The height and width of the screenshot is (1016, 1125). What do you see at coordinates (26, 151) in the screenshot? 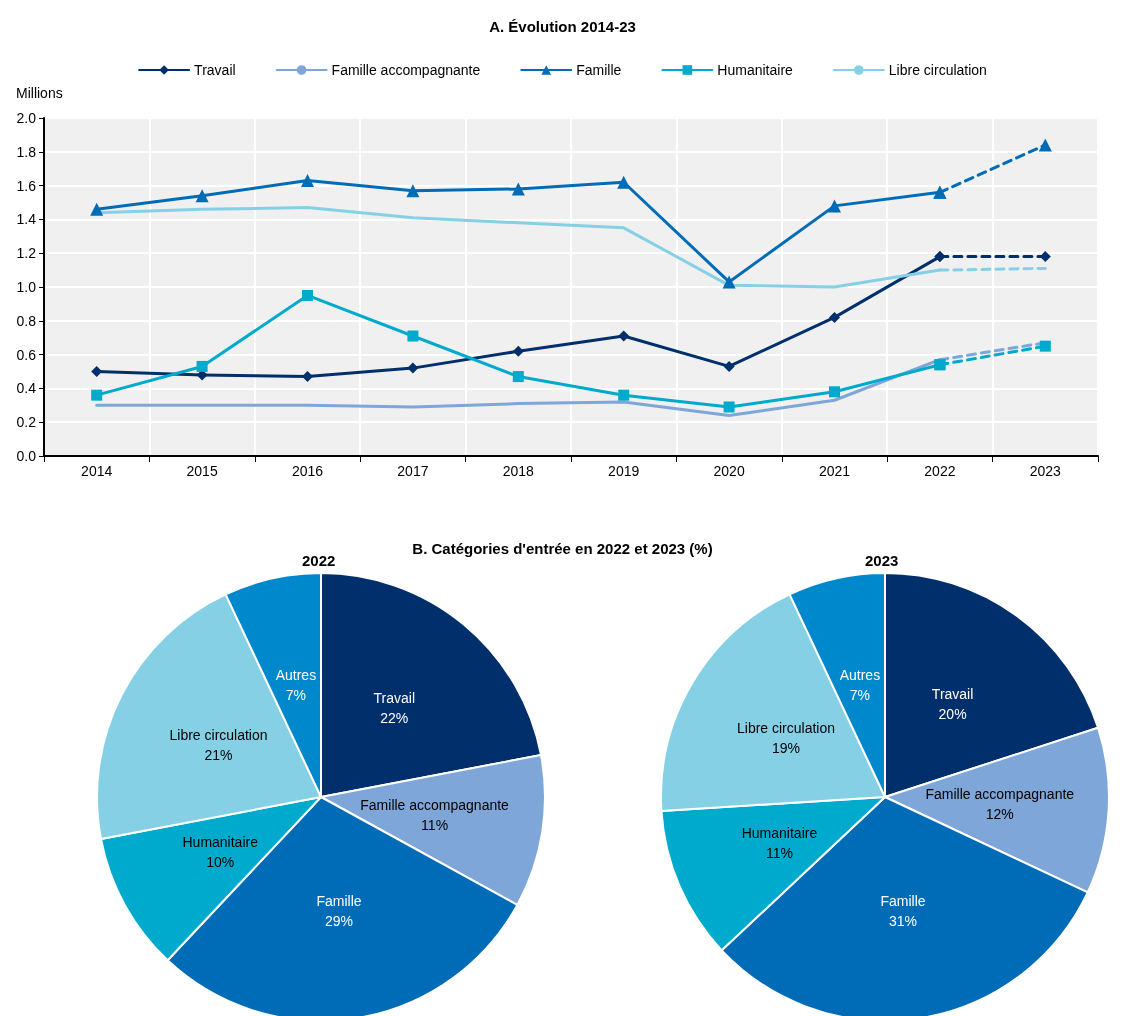
I see `y-tick-label: 1.8` at bounding box center [26, 151].